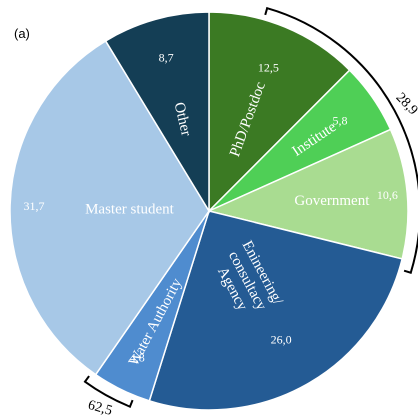 This screenshot has height=420, width=418. What do you see at coordinates (100, 408) in the screenshot?
I see `group-total-label-62-5: 62,5` at bounding box center [100, 408].